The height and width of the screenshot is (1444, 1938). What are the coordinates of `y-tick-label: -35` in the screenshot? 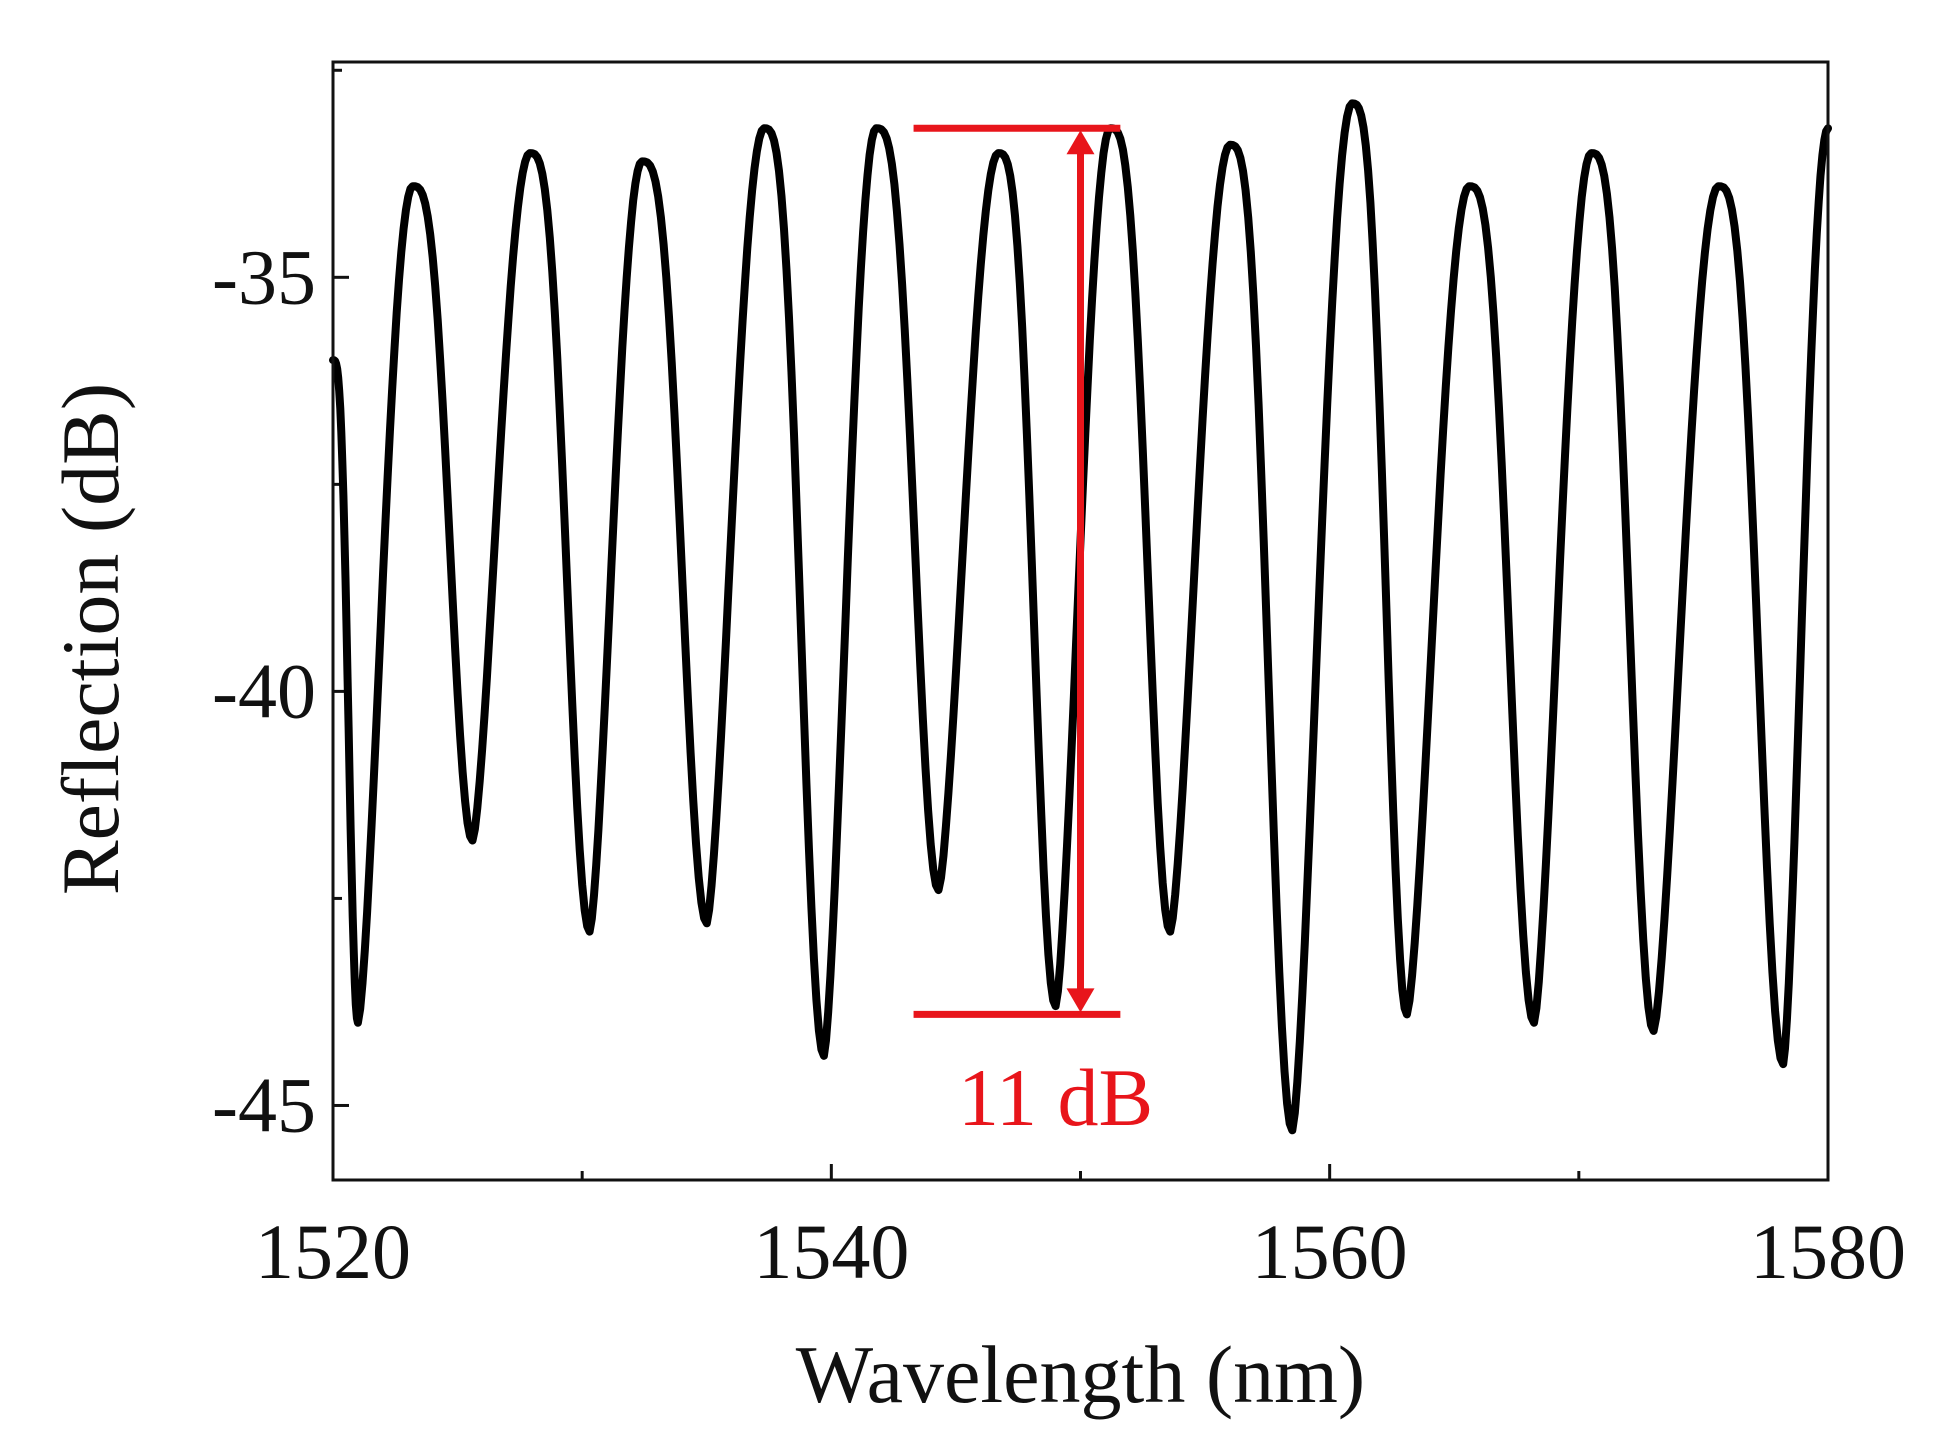 It's located at (264, 276).